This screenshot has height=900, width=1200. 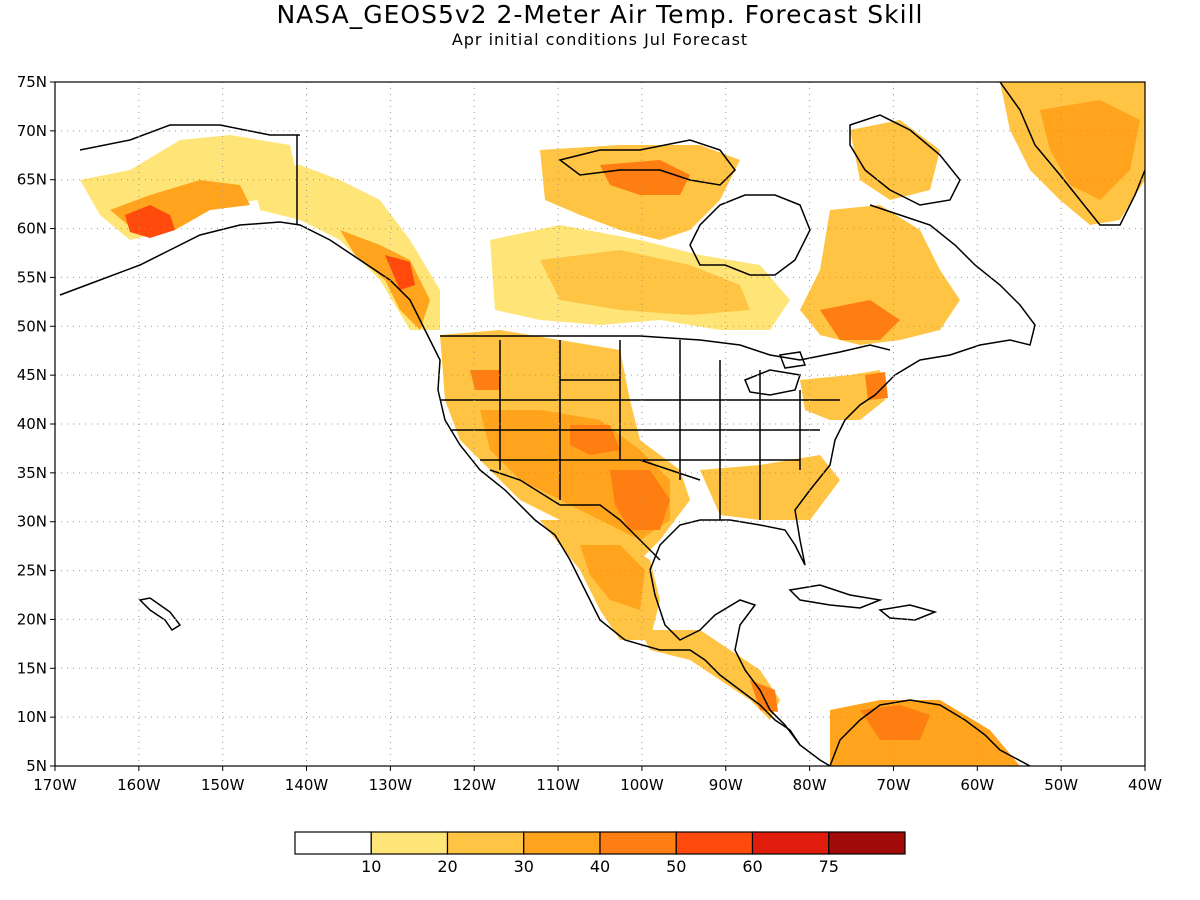 I want to click on skill-region-mexico-inner, so click(x=612, y=577).